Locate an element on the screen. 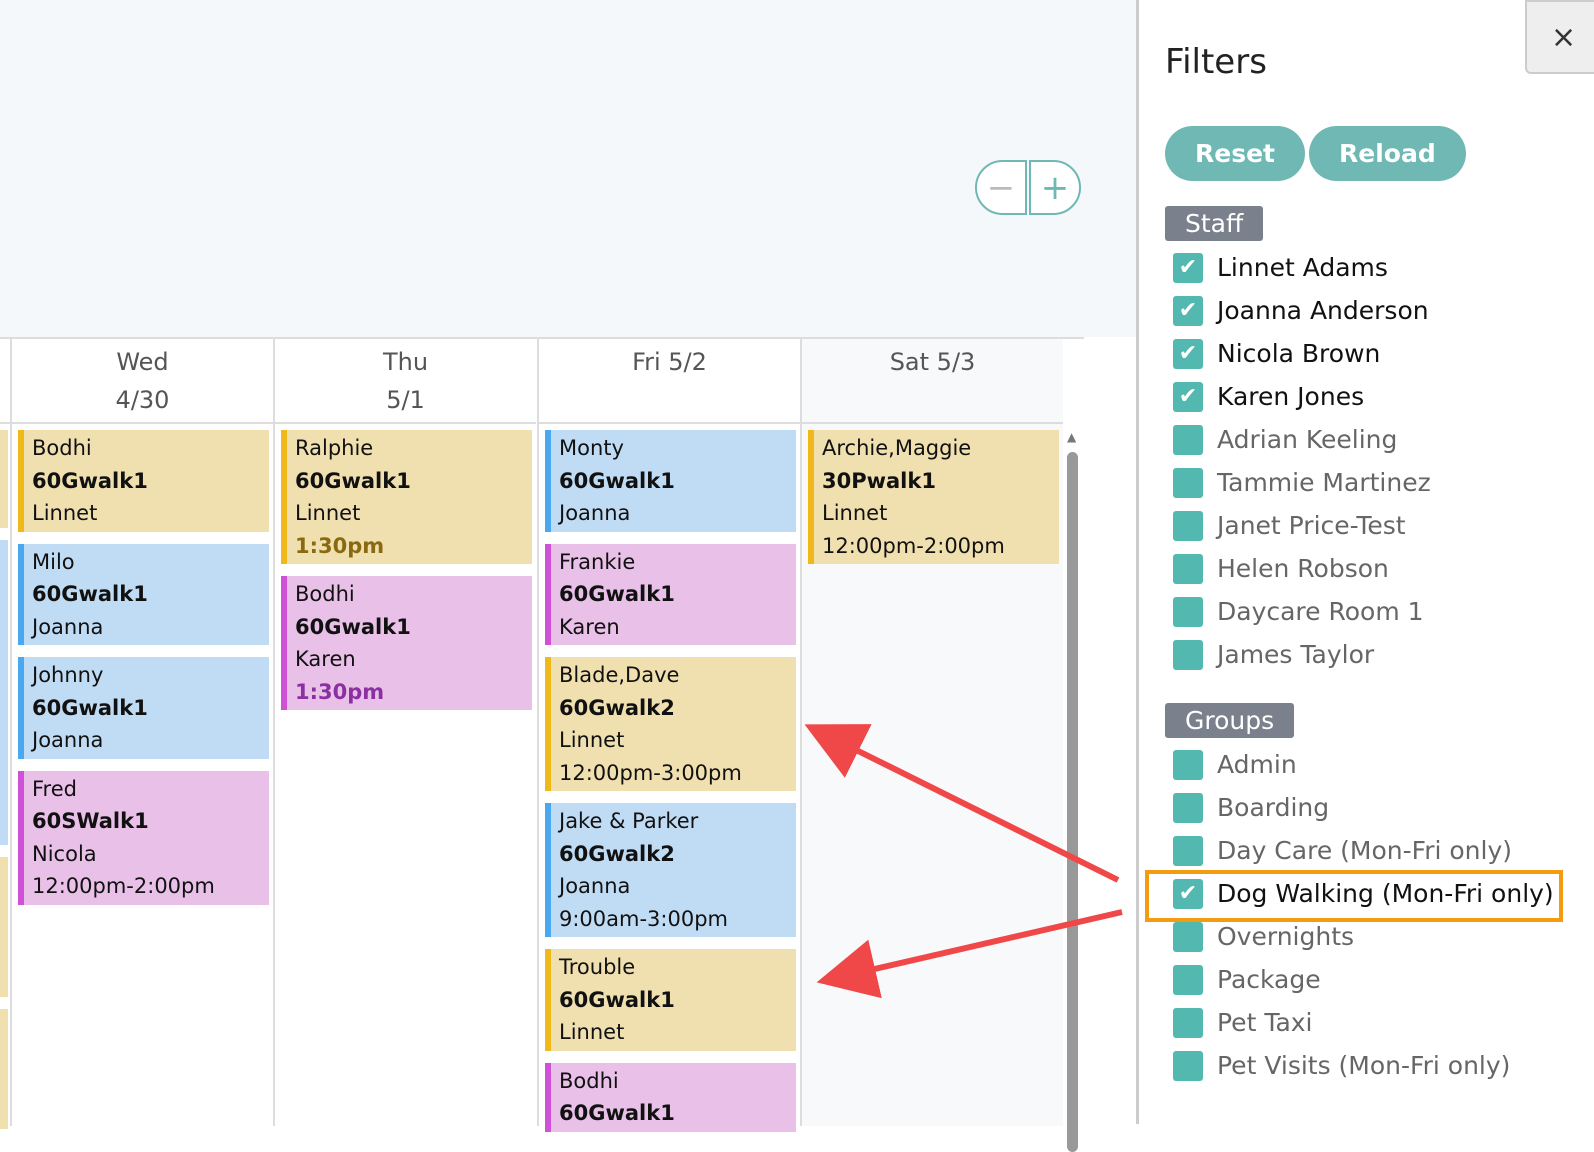 The height and width of the screenshot is (1152, 1594). appointment: Bodhi 60Gwalk1 Linnet is located at coordinates (143, 481).